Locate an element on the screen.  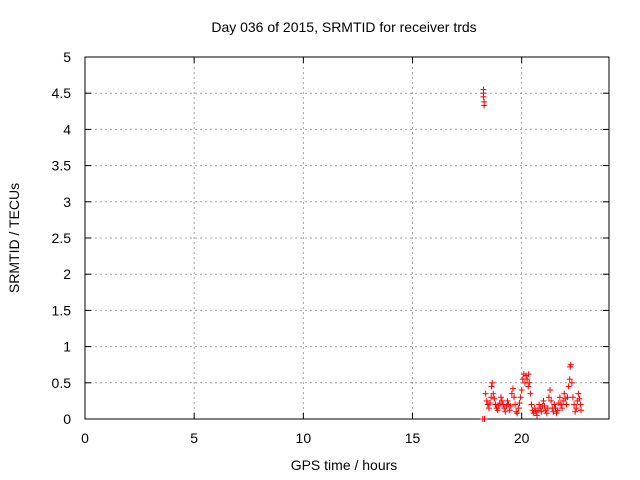
y-tick-label: 0.5 is located at coordinates (62, 383).